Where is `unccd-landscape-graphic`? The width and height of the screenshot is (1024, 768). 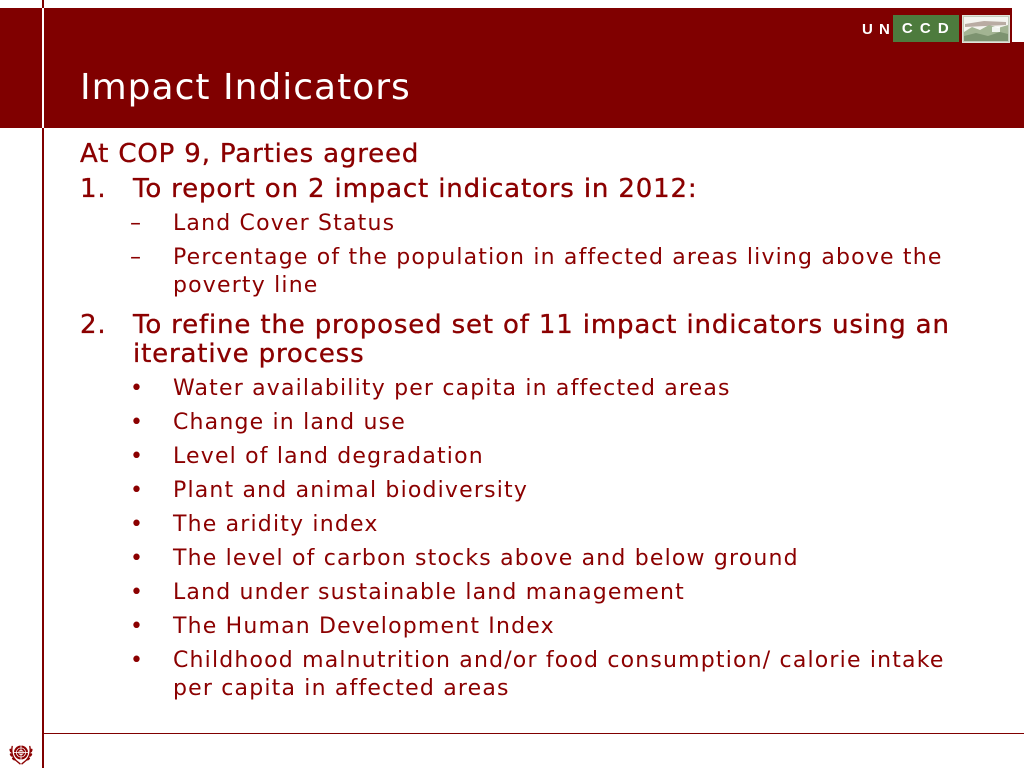 unccd-landscape-graphic is located at coordinates (986, 29).